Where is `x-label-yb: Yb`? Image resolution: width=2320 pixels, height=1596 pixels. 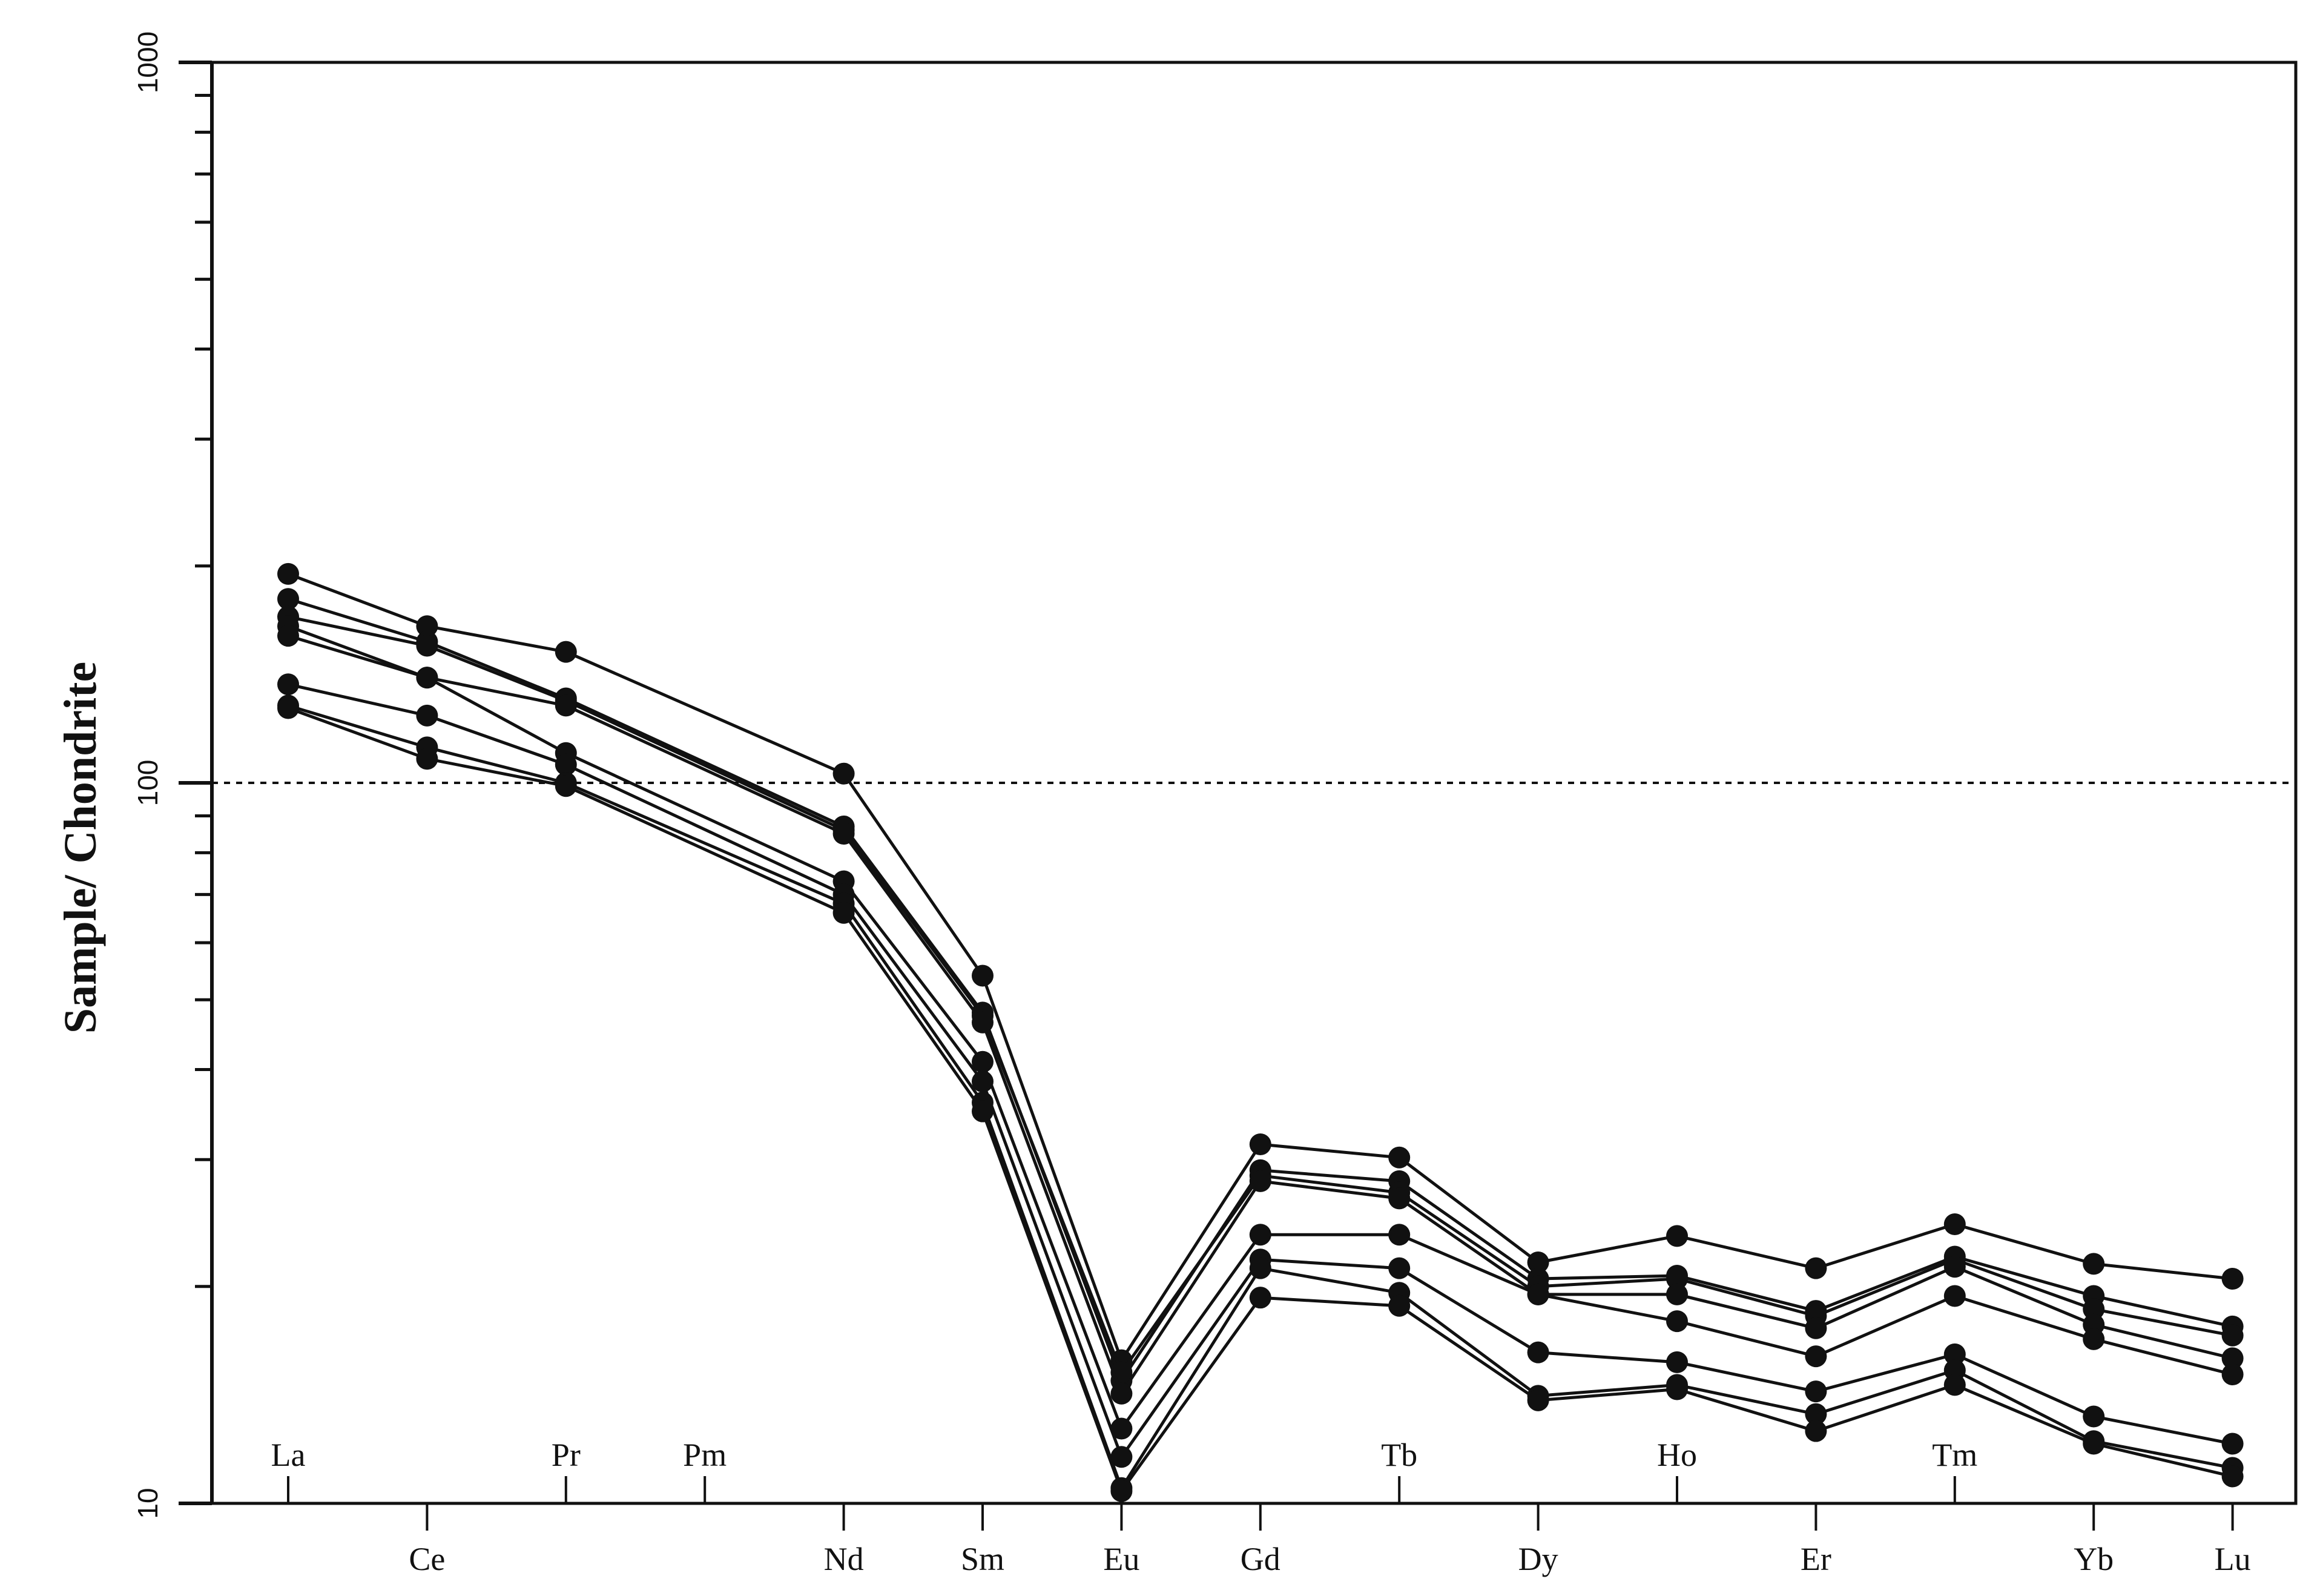 x-label-yb: Yb is located at coordinates (2094, 1559).